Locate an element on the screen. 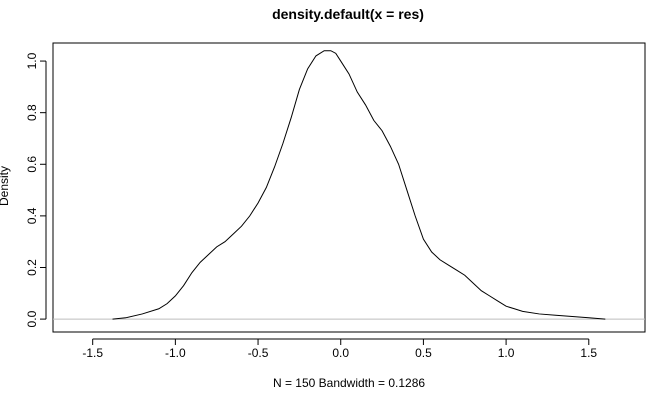  y-tick-label: 0.2 is located at coordinates (32, 267).